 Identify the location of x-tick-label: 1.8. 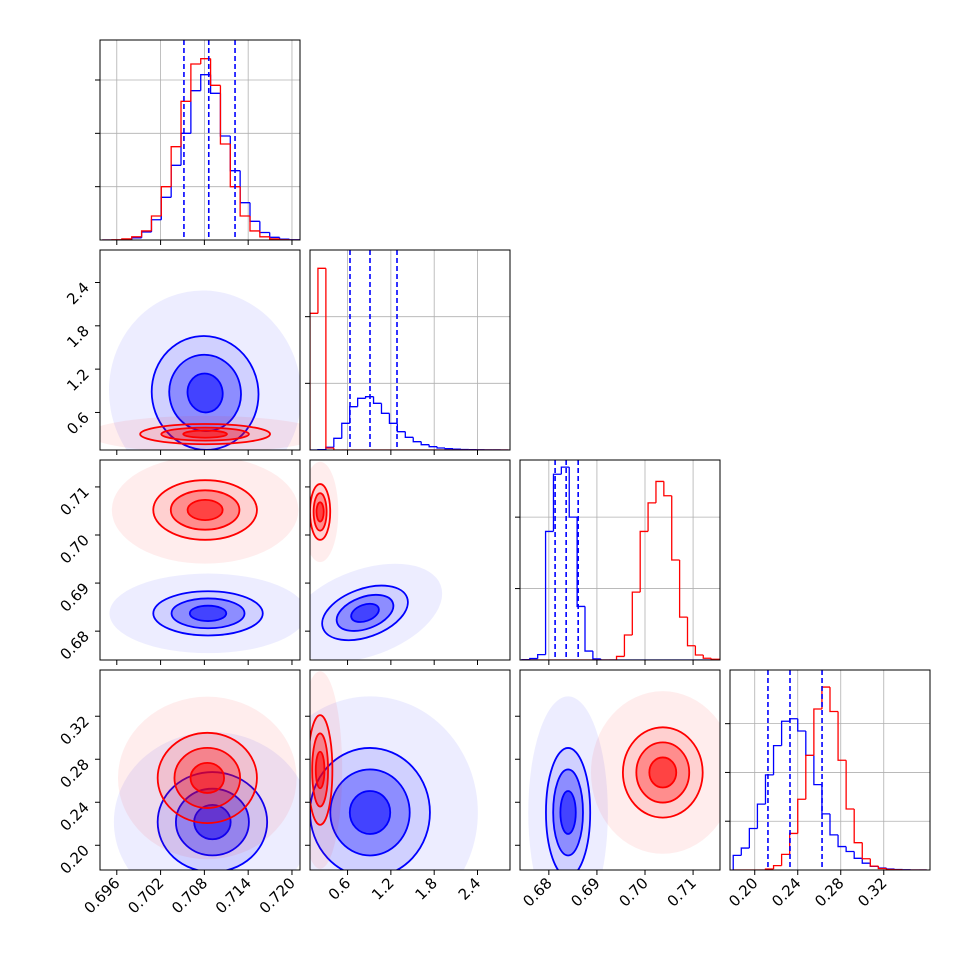
(426, 889).